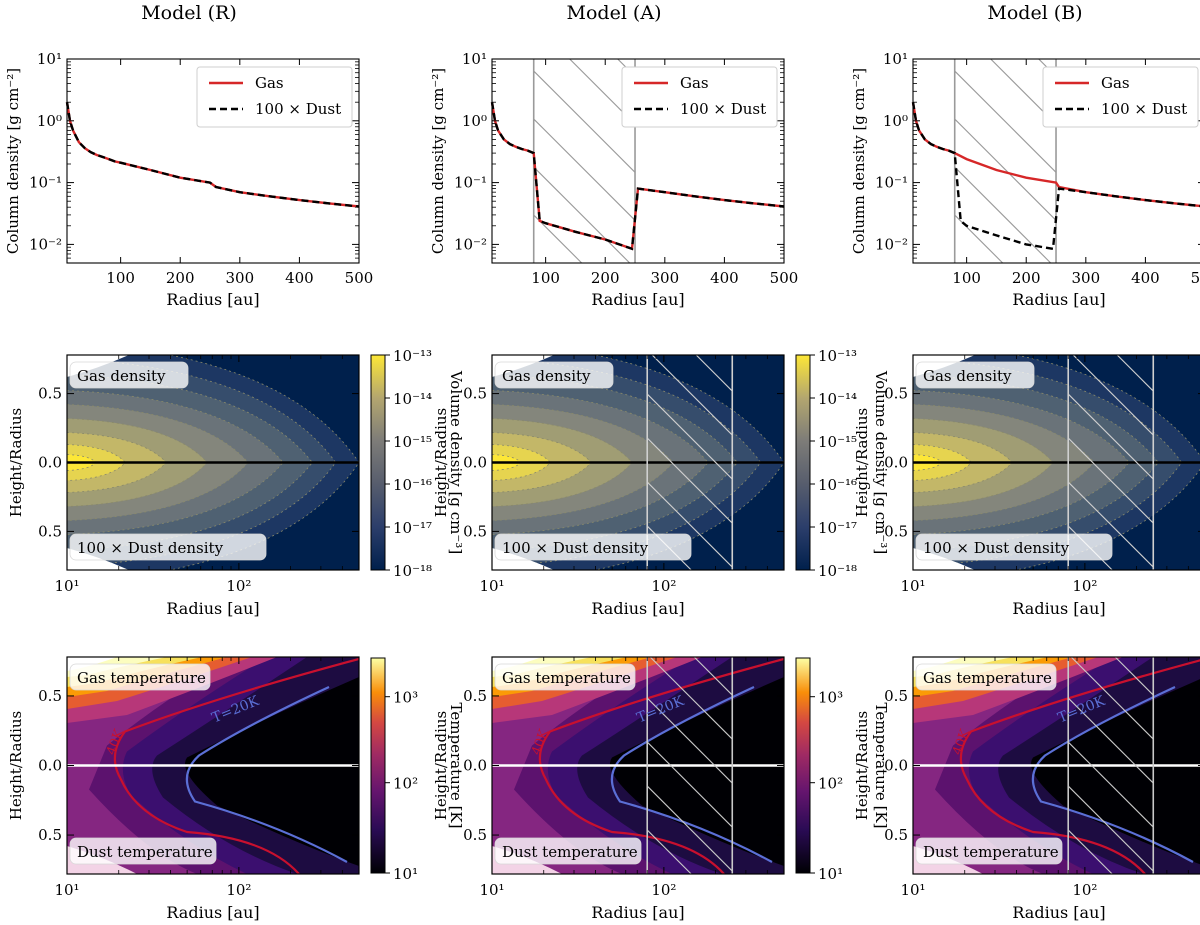 The width and height of the screenshot is (1200, 925). I want to click on contour-20k, so click(266, 774).